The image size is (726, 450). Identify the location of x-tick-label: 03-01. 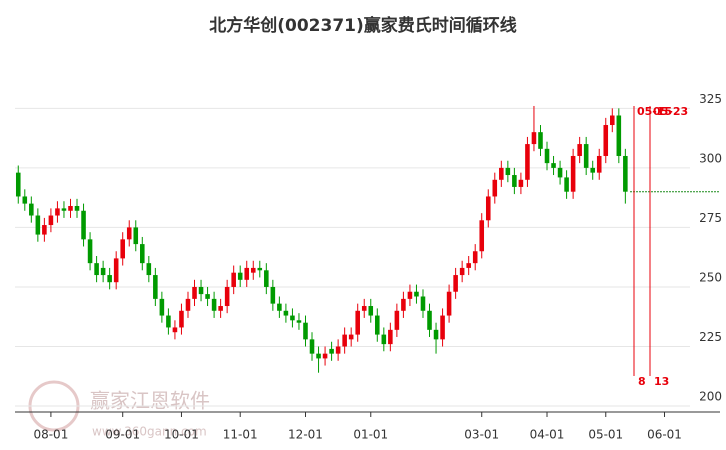
(481, 435).